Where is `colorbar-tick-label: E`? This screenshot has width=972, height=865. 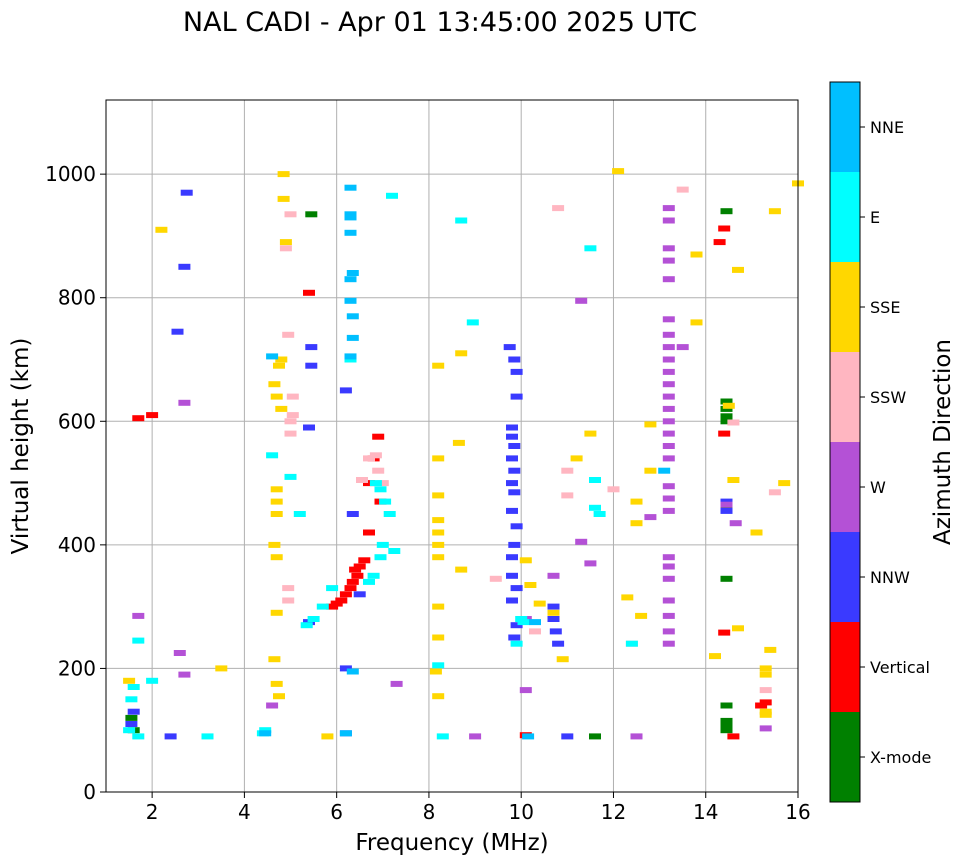
colorbar-tick-label: E is located at coordinates (875, 217).